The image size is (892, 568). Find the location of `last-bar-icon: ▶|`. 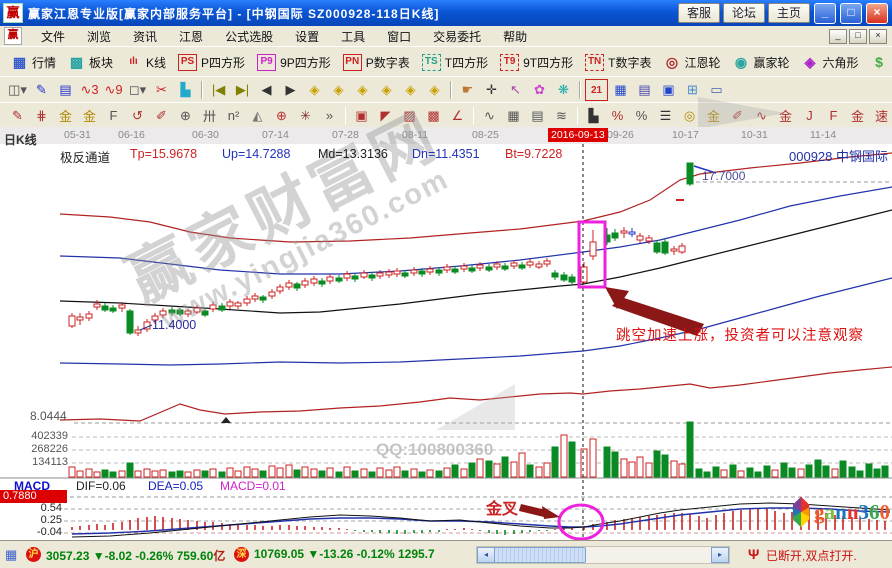

last-bar-icon: ▶| is located at coordinates (242, 90).